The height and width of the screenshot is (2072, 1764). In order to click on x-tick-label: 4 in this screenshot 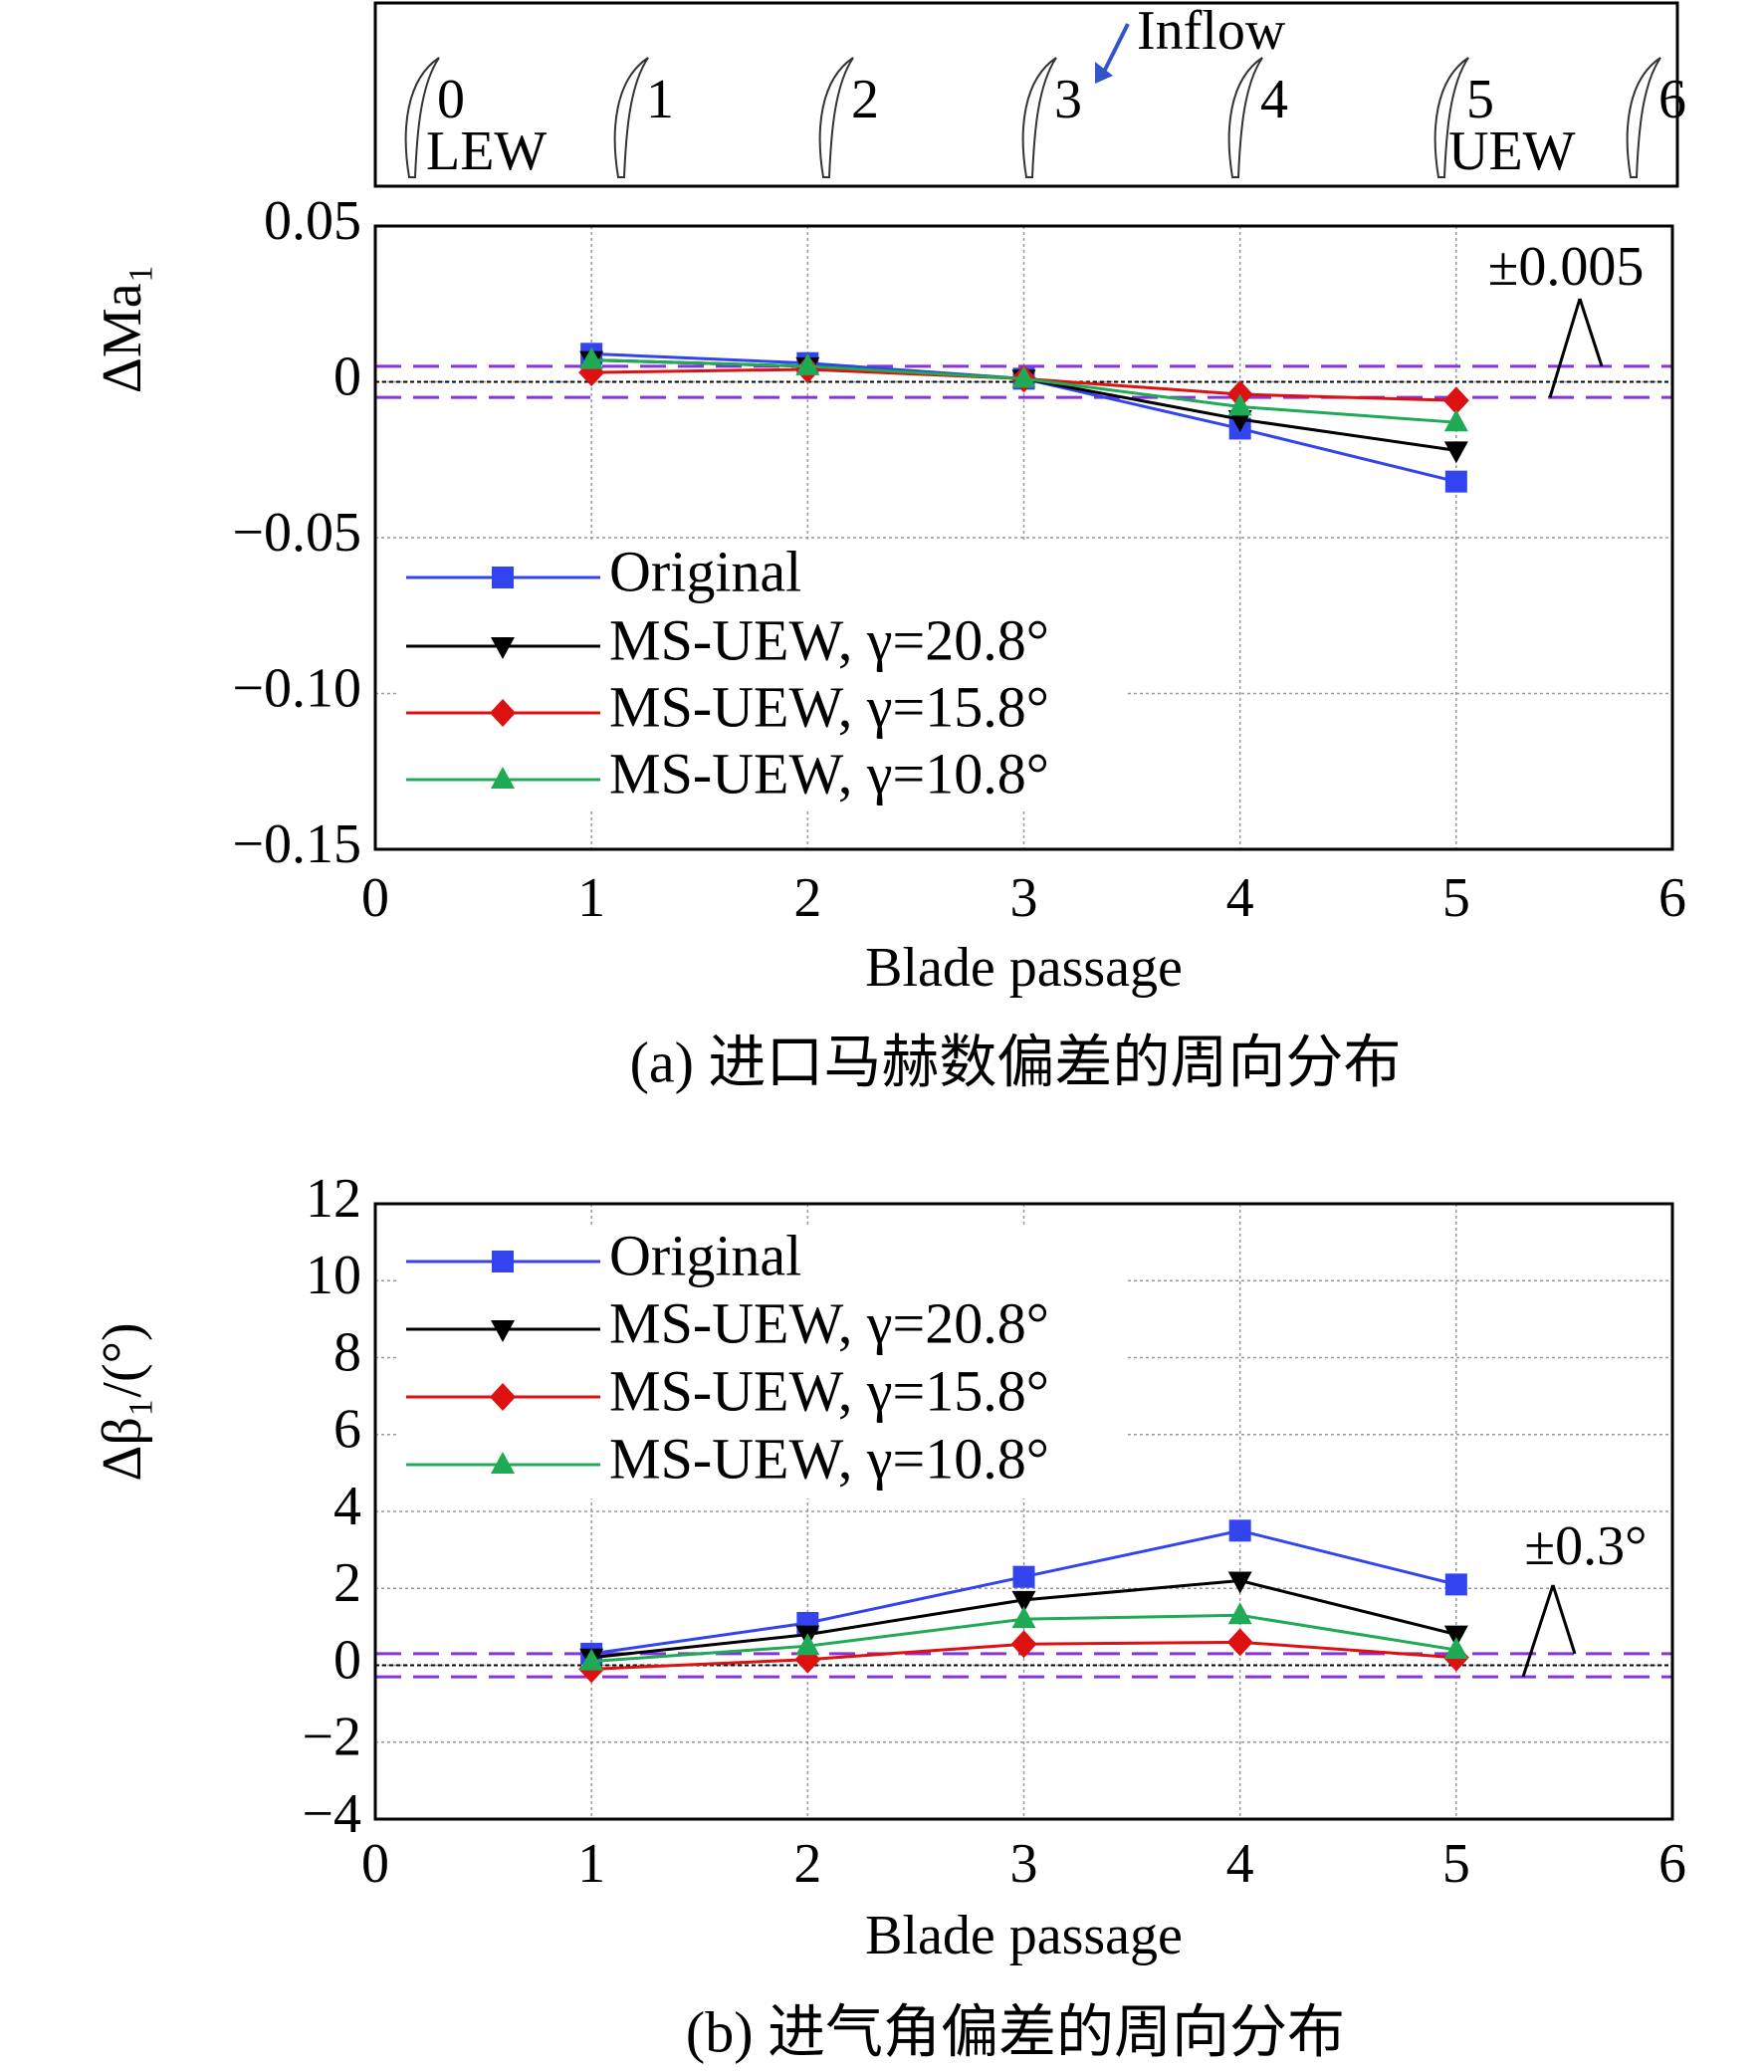, I will do `click(1240, 1864)`.